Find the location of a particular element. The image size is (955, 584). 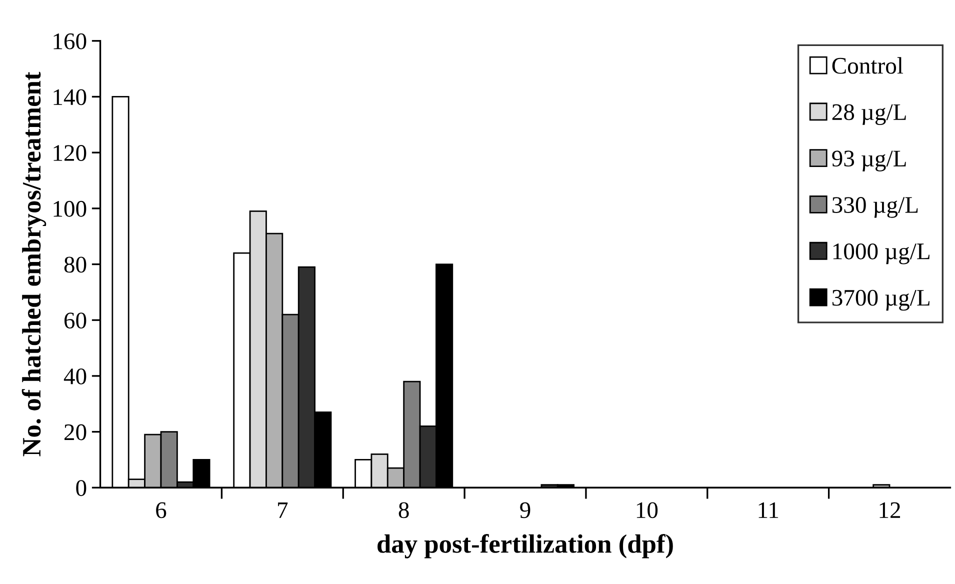

y-tick-label: 0 is located at coordinates (81, 488).